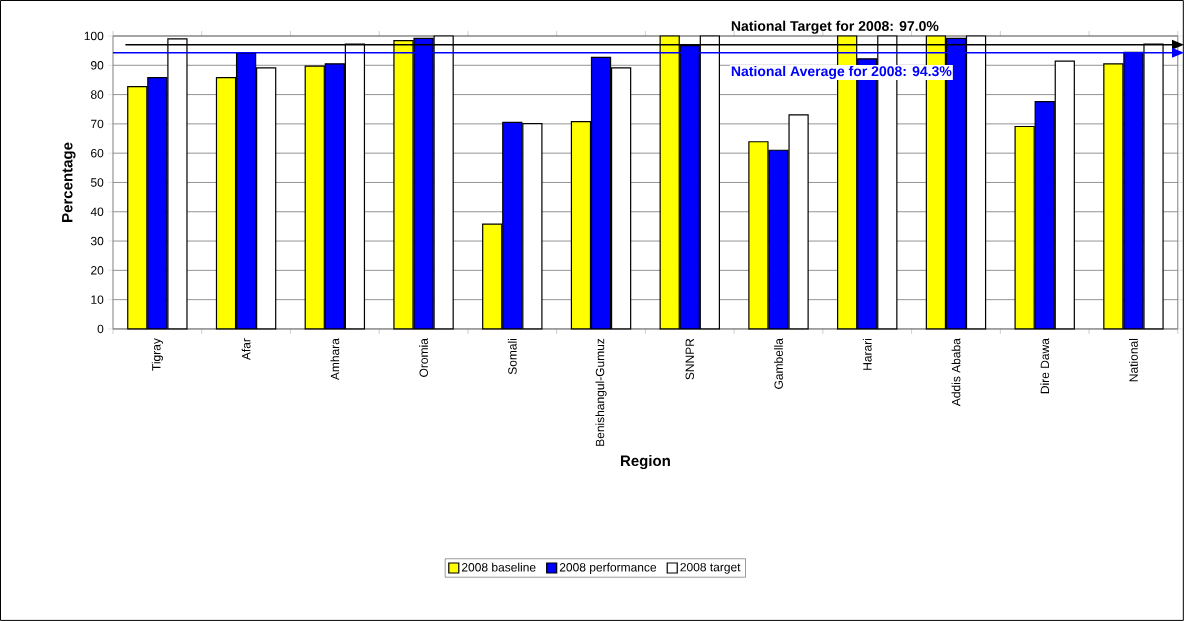 This screenshot has height=621, width=1184. What do you see at coordinates (100, 329) in the screenshot?
I see `y-tick-label: 0` at bounding box center [100, 329].